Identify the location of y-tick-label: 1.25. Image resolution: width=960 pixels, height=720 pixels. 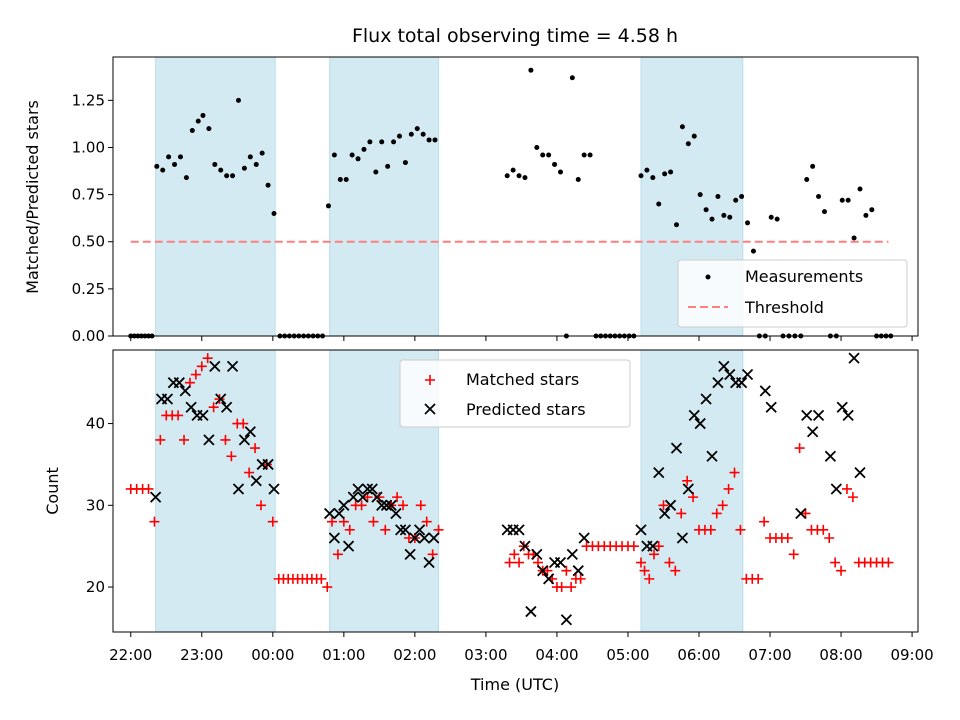
(88, 100).